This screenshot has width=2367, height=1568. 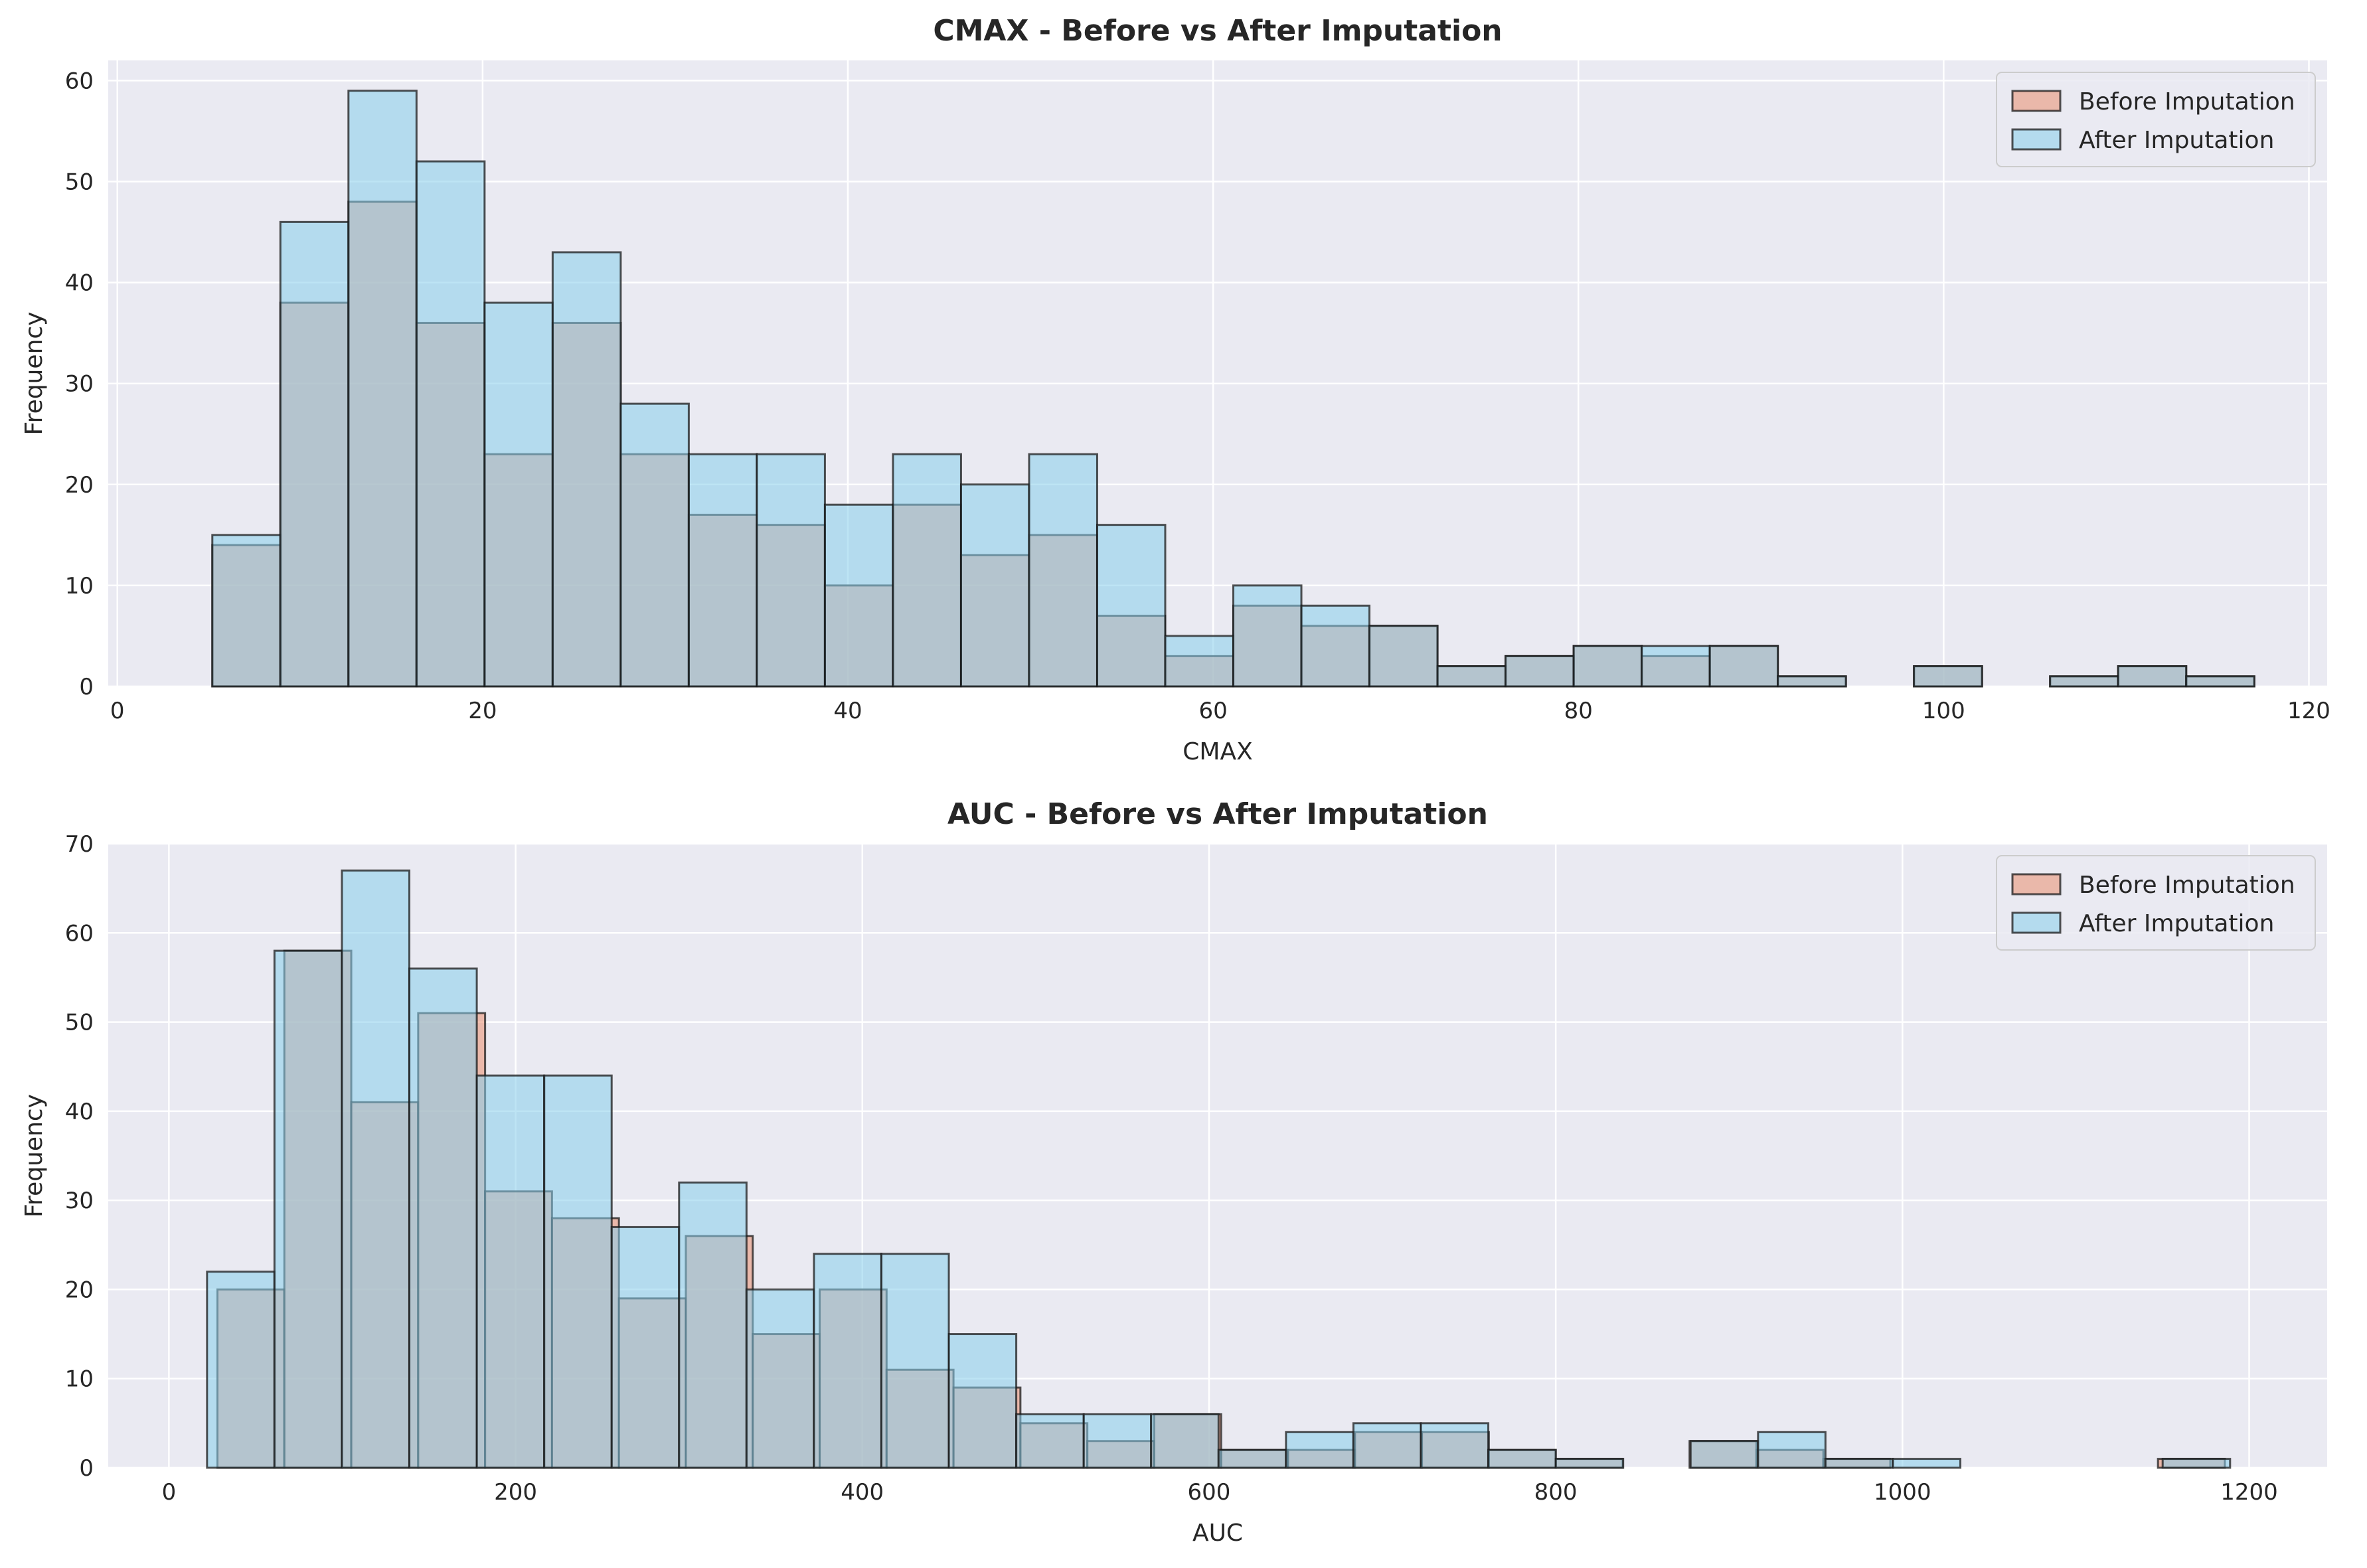 I want to click on x-tick-label: 1200, so click(x=2249, y=1493).